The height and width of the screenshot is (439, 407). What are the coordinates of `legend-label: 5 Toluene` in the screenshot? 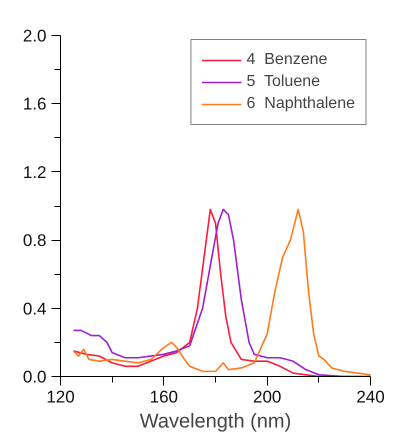 It's located at (283, 82).